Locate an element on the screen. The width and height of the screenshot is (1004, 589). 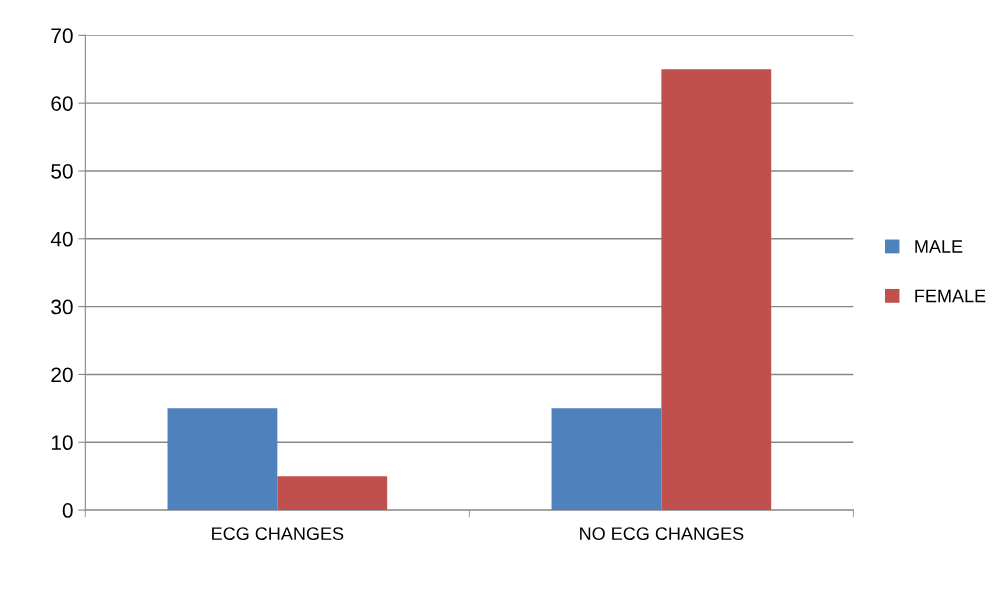
y-tick-label: 60 is located at coordinates (62, 103).